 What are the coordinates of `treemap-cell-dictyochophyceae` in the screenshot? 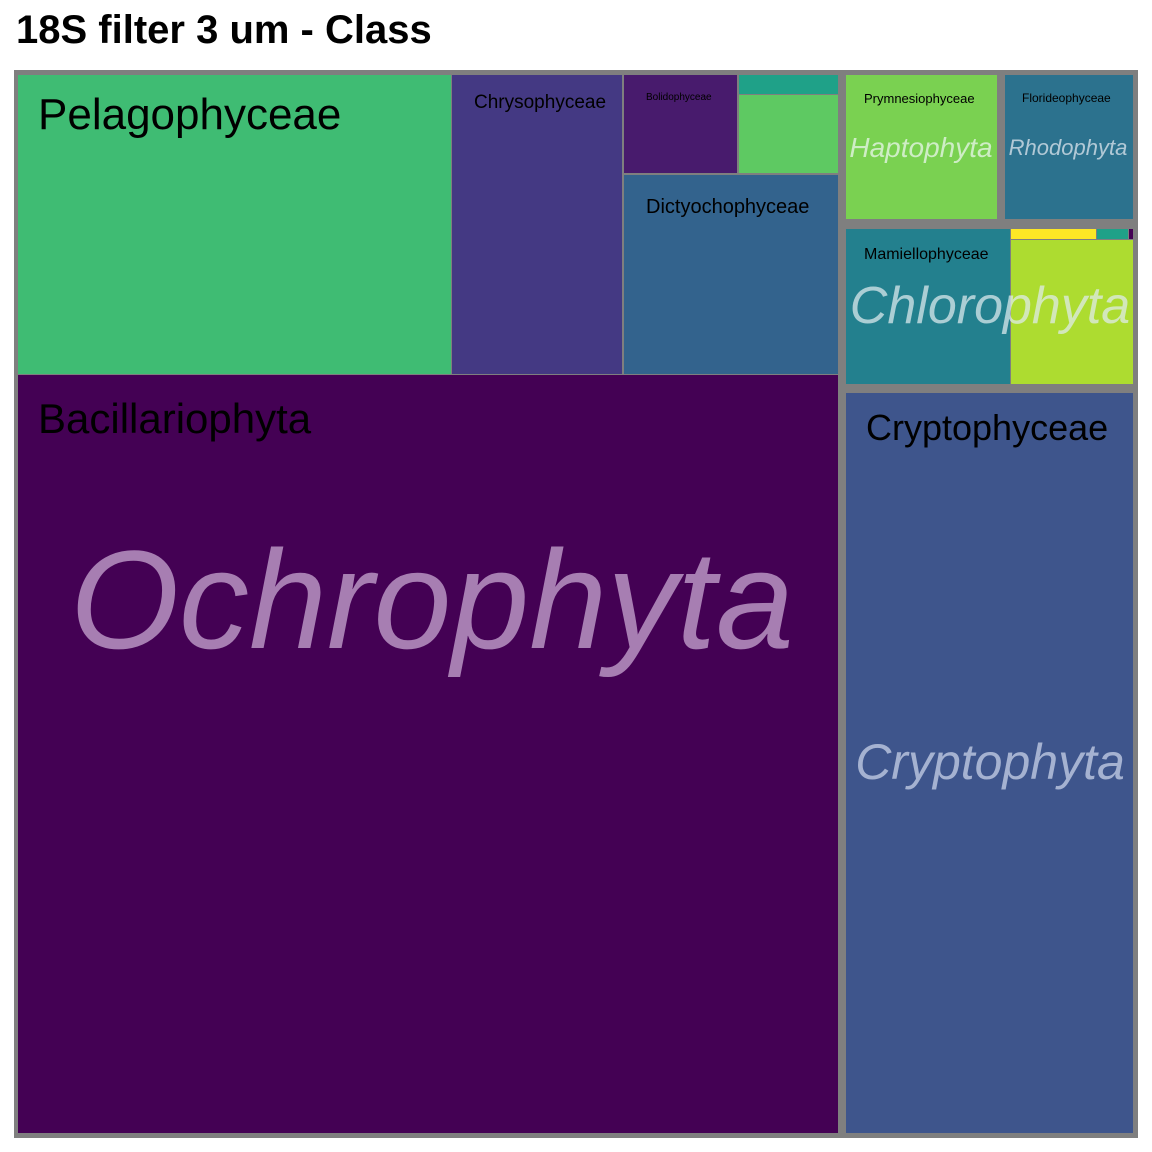 It's located at (731, 274).